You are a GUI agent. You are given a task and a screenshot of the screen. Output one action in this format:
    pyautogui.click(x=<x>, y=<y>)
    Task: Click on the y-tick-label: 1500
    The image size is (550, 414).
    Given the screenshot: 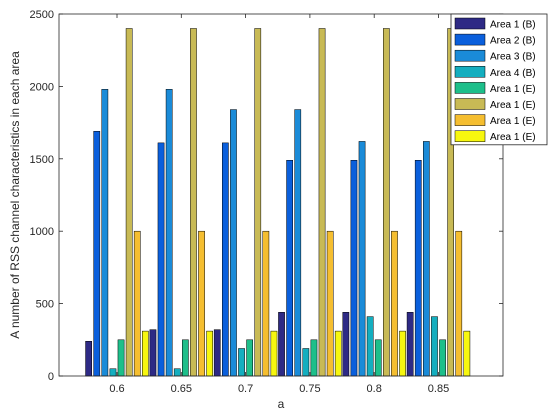 What is the action you would take?
    pyautogui.click(x=42, y=160)
    